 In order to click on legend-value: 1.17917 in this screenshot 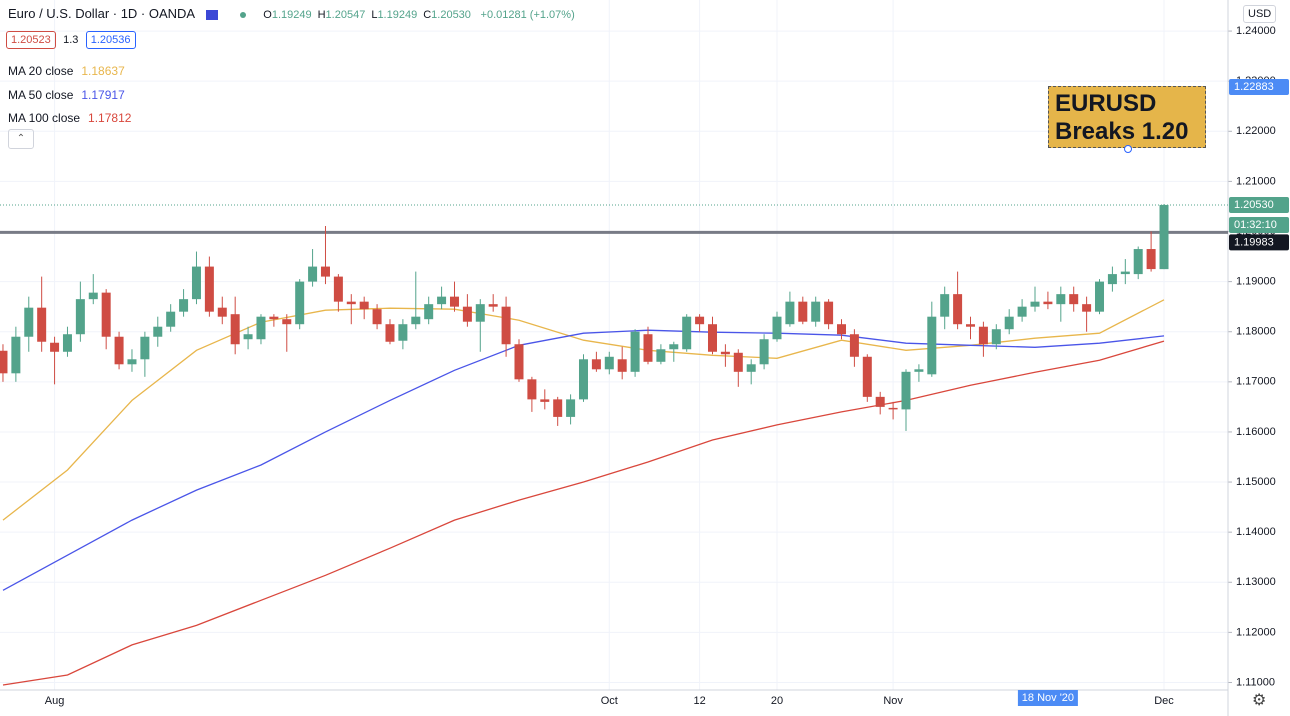, I will do `click(103, 94)`.